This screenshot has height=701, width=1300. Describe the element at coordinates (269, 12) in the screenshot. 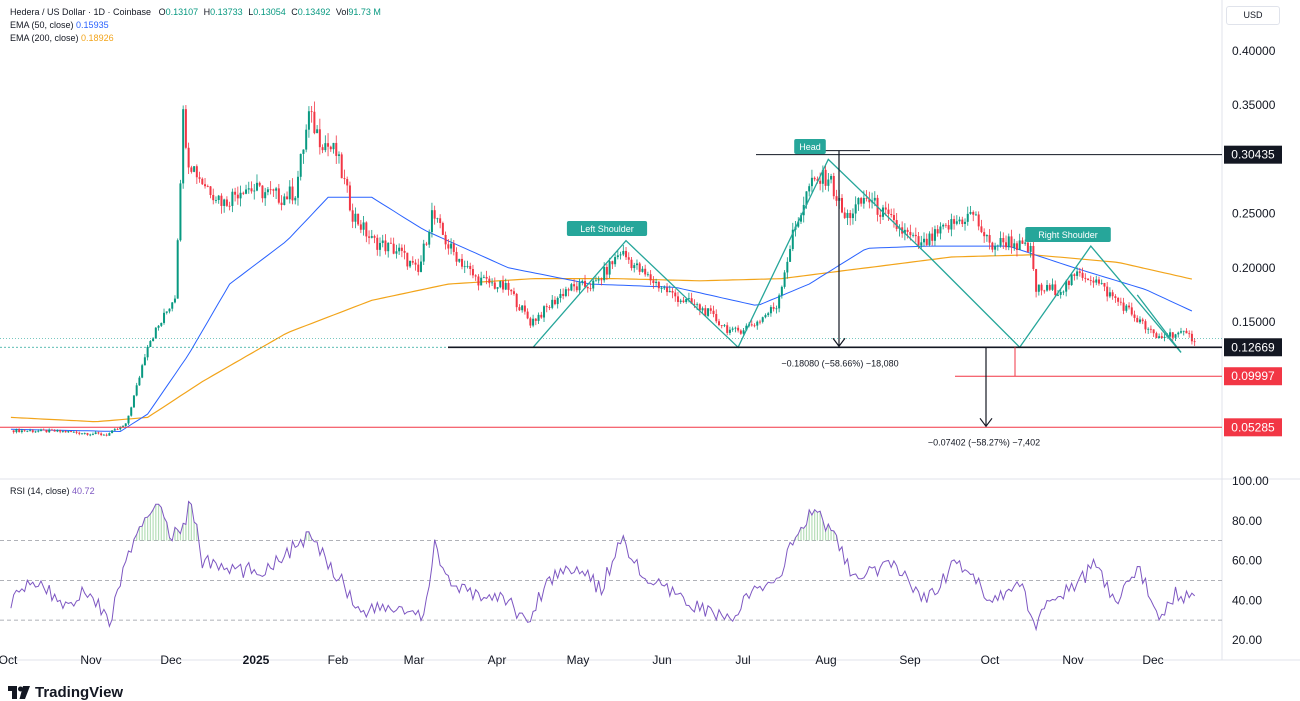

I see `low-value: 0.13054` at that location.